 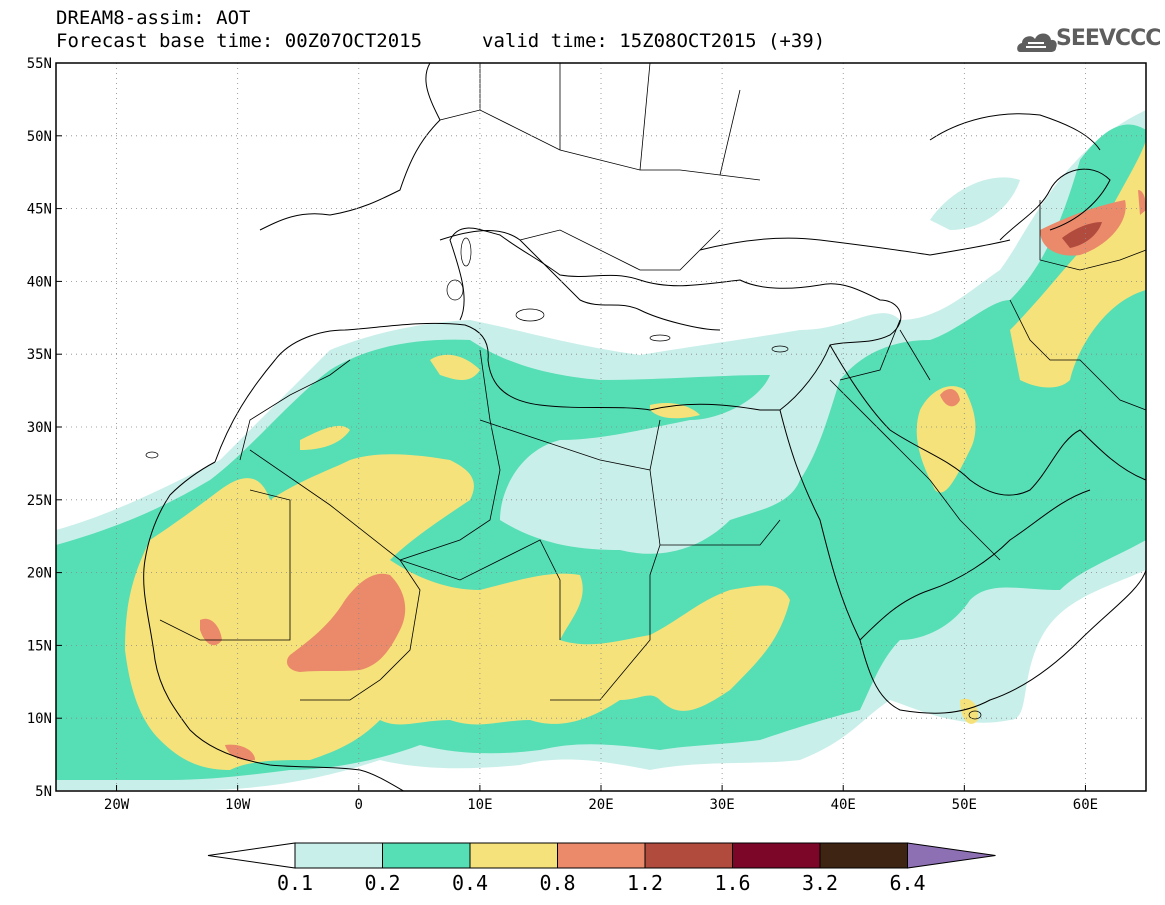 What do you see at coordinates (239, 41) in the screenshot?
I see `forecast-base-time: Forecast base time: 00Z07OCT2015` at bounding box center [239, 41].